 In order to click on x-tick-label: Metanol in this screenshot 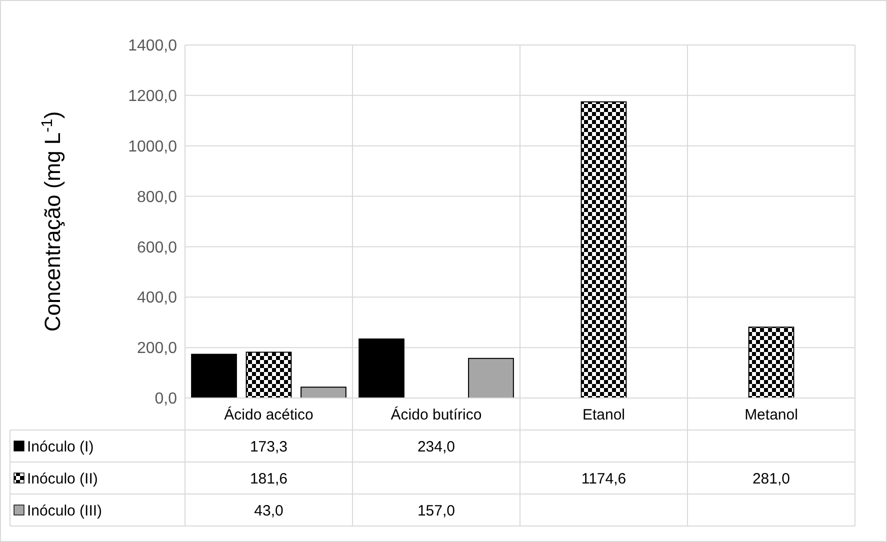, I will do `click(771, 415)`.